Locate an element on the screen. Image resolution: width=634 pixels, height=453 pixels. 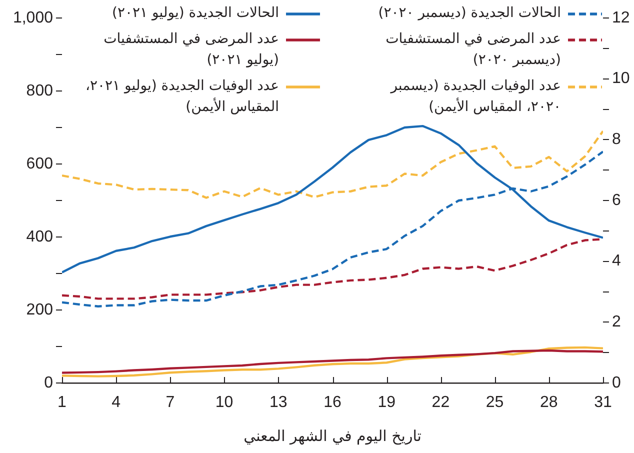
x-tick-label: 7 is located at coordinates (170, 403).